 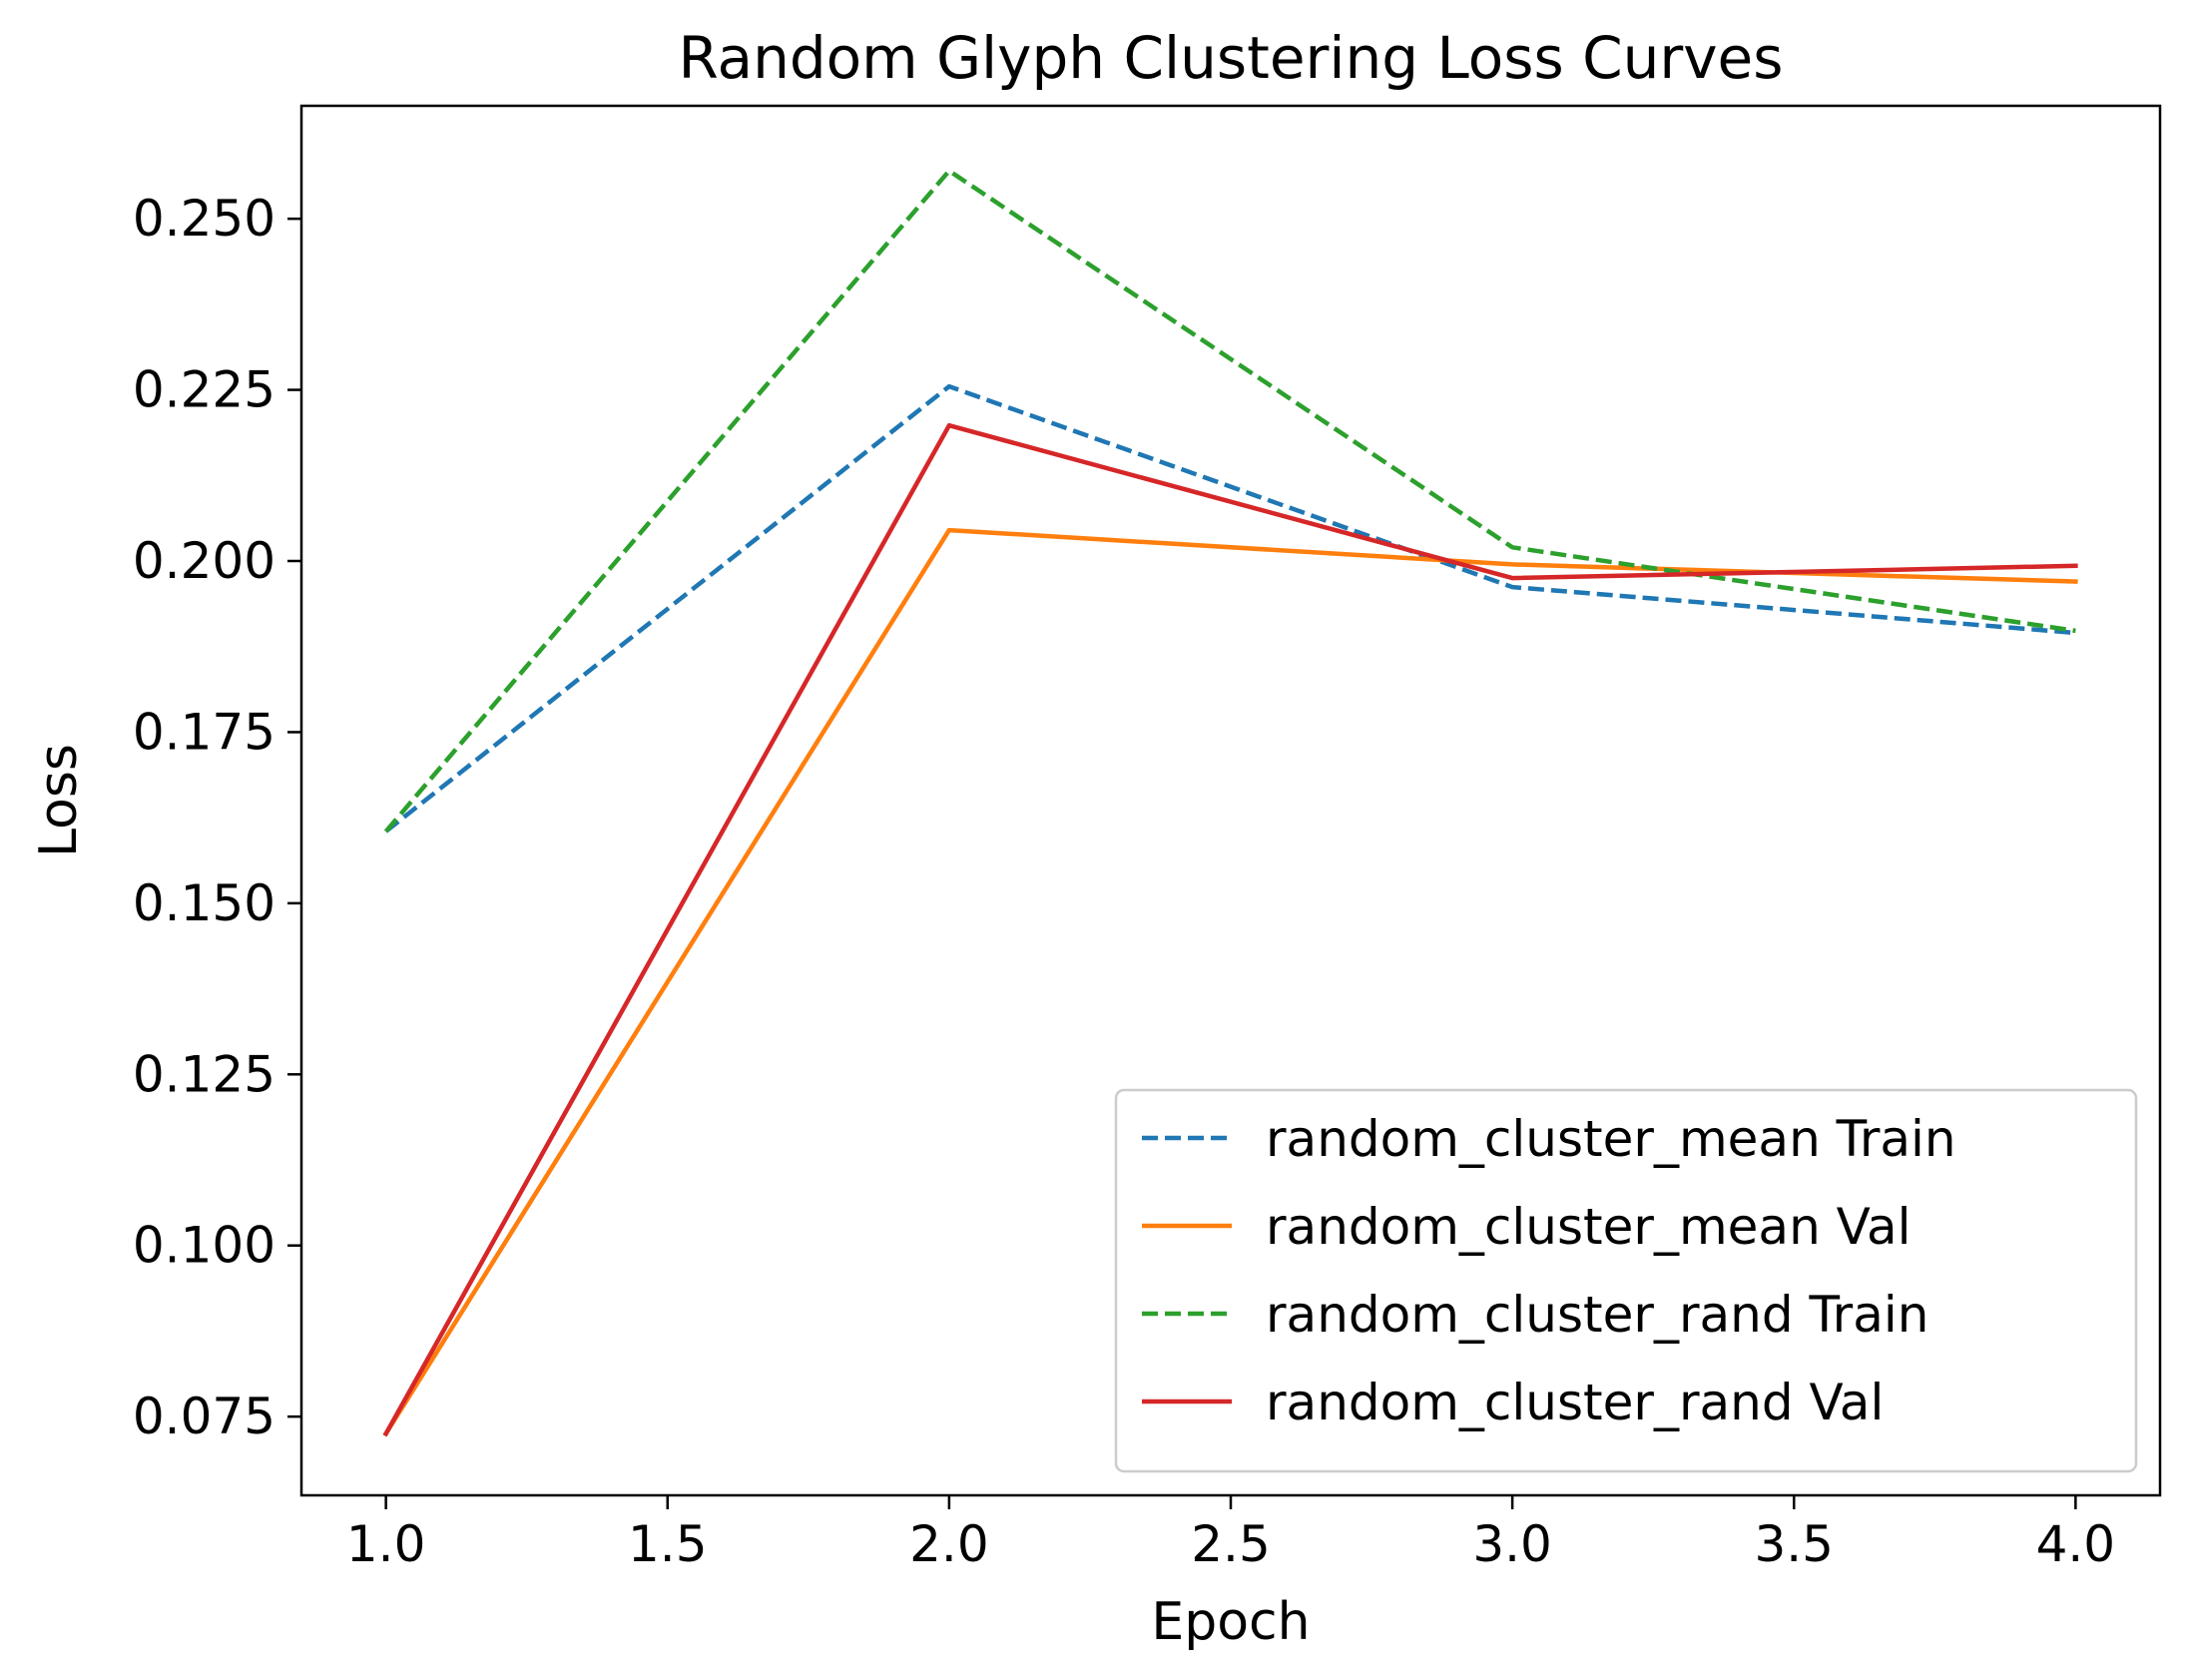 What do you see at coordinates (1597, 1315) in the screenshot?
I see `legend-label: random_cluster_rand Train` at bounding box center [1597, 1315].